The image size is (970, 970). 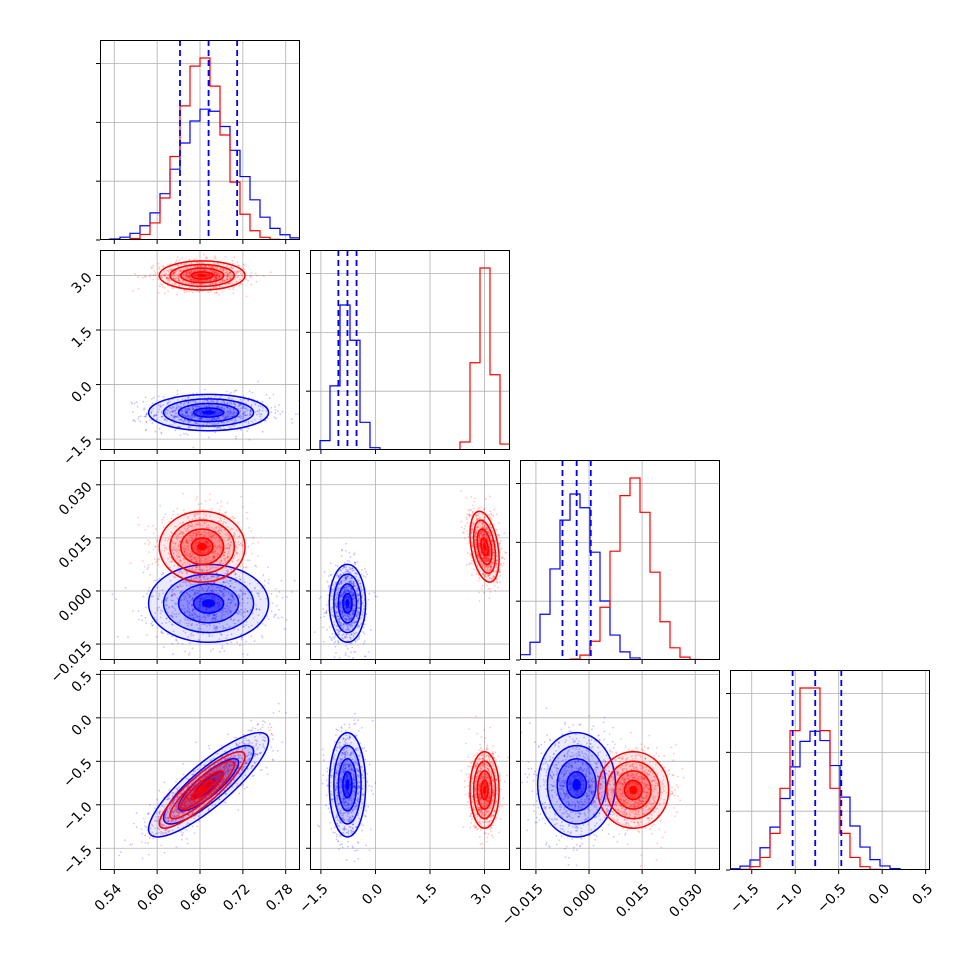 I want to click on y-tick-label: 0.0, so click(x=82, y=392).